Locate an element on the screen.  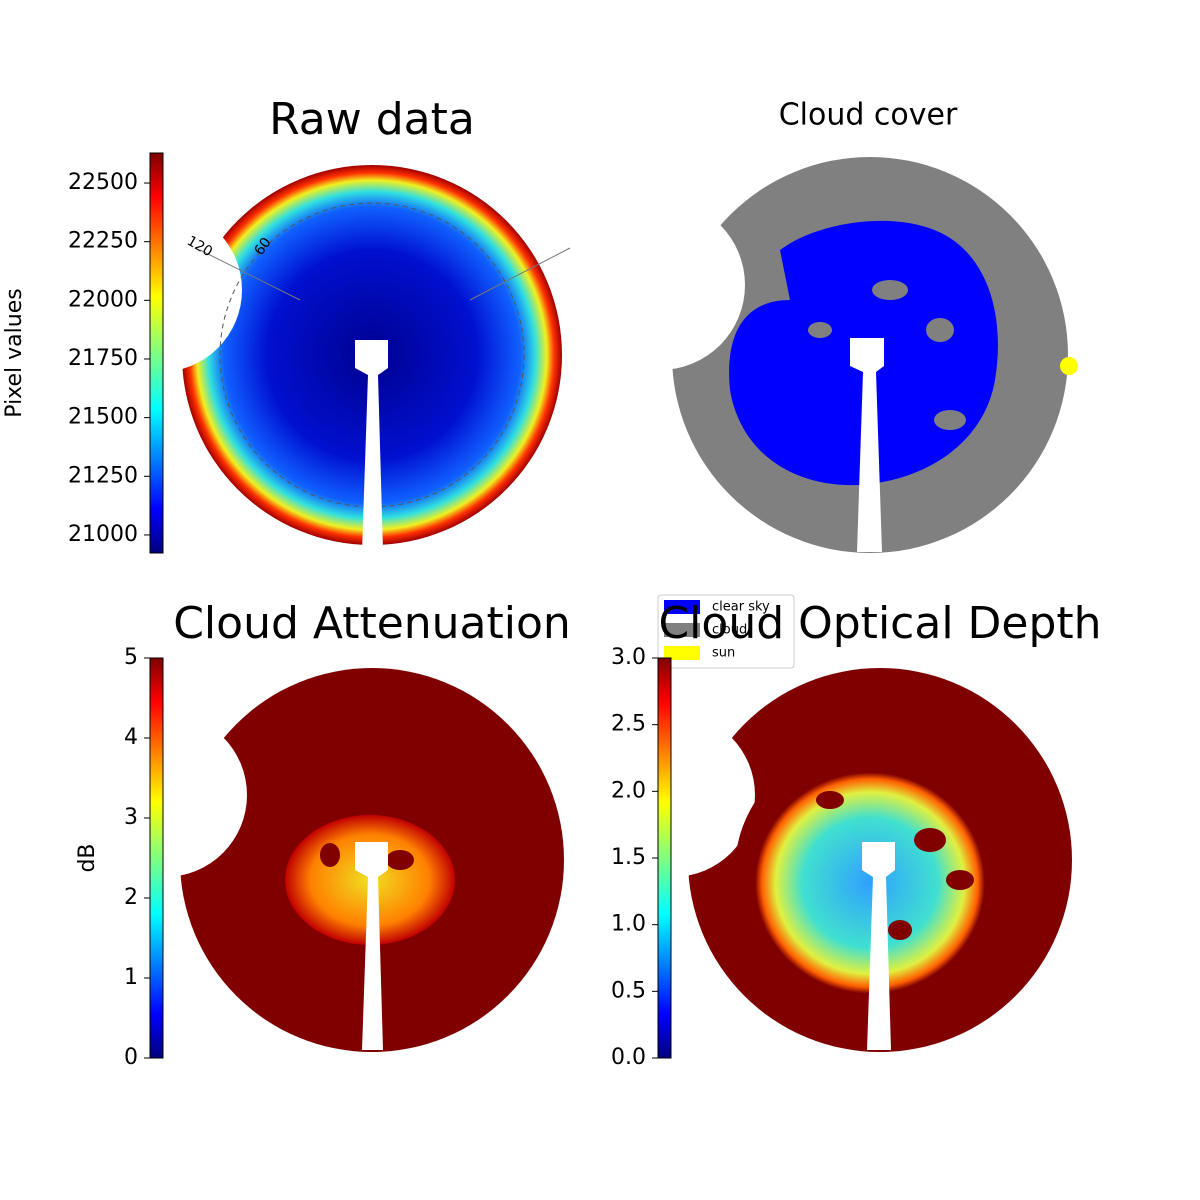
tick-label: 22000 is located at coordinates (103, 299).